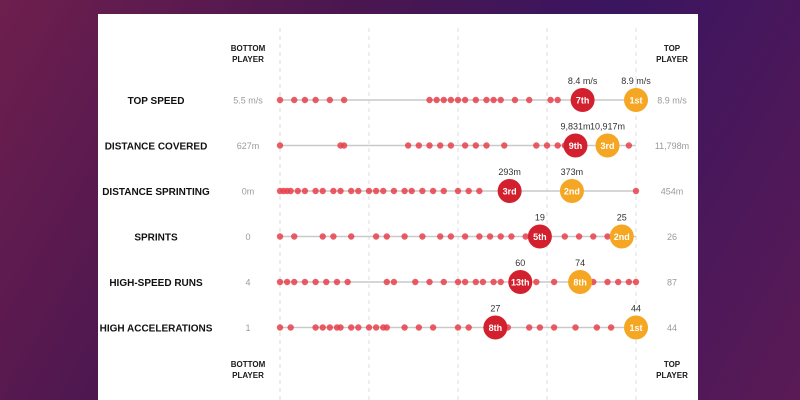 The width and height of the screenshot is (800, 400). I want to click on footer-bottom-line1: BOTTOM, so click(248, 364).